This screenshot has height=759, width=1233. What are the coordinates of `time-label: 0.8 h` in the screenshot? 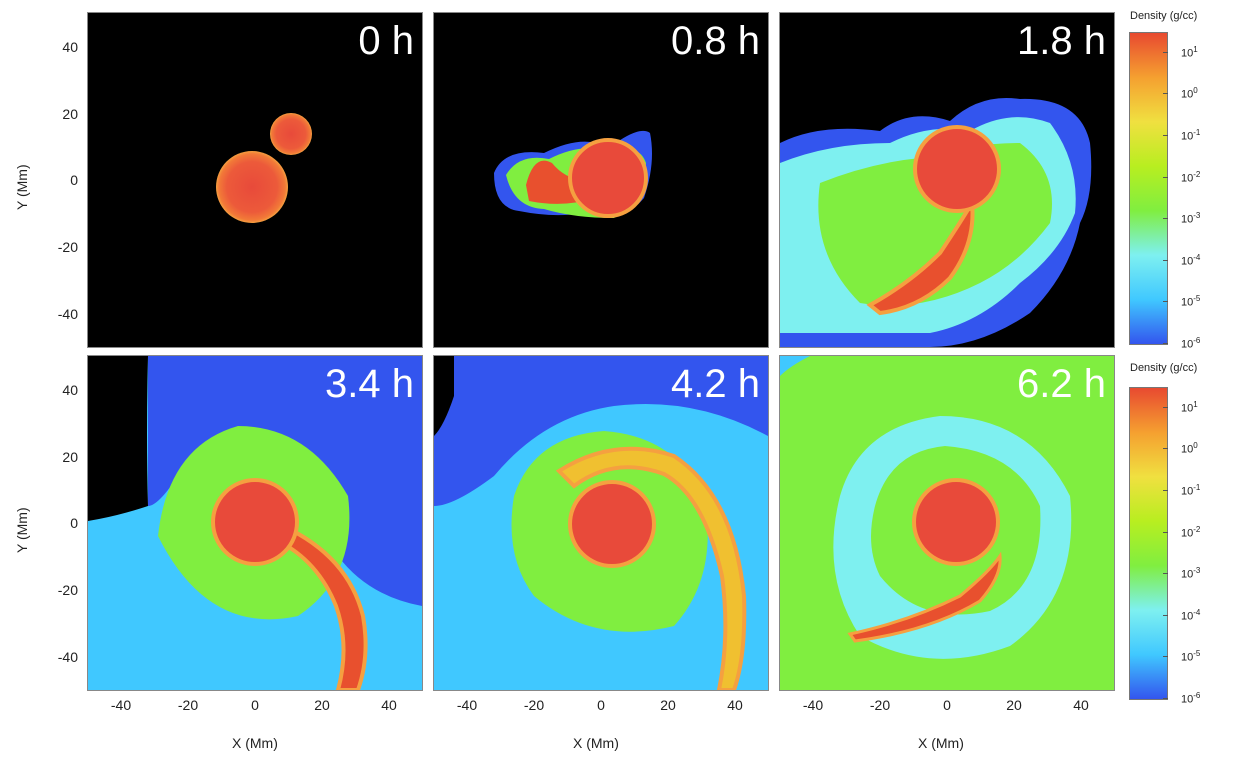 It's located at (715, 41).